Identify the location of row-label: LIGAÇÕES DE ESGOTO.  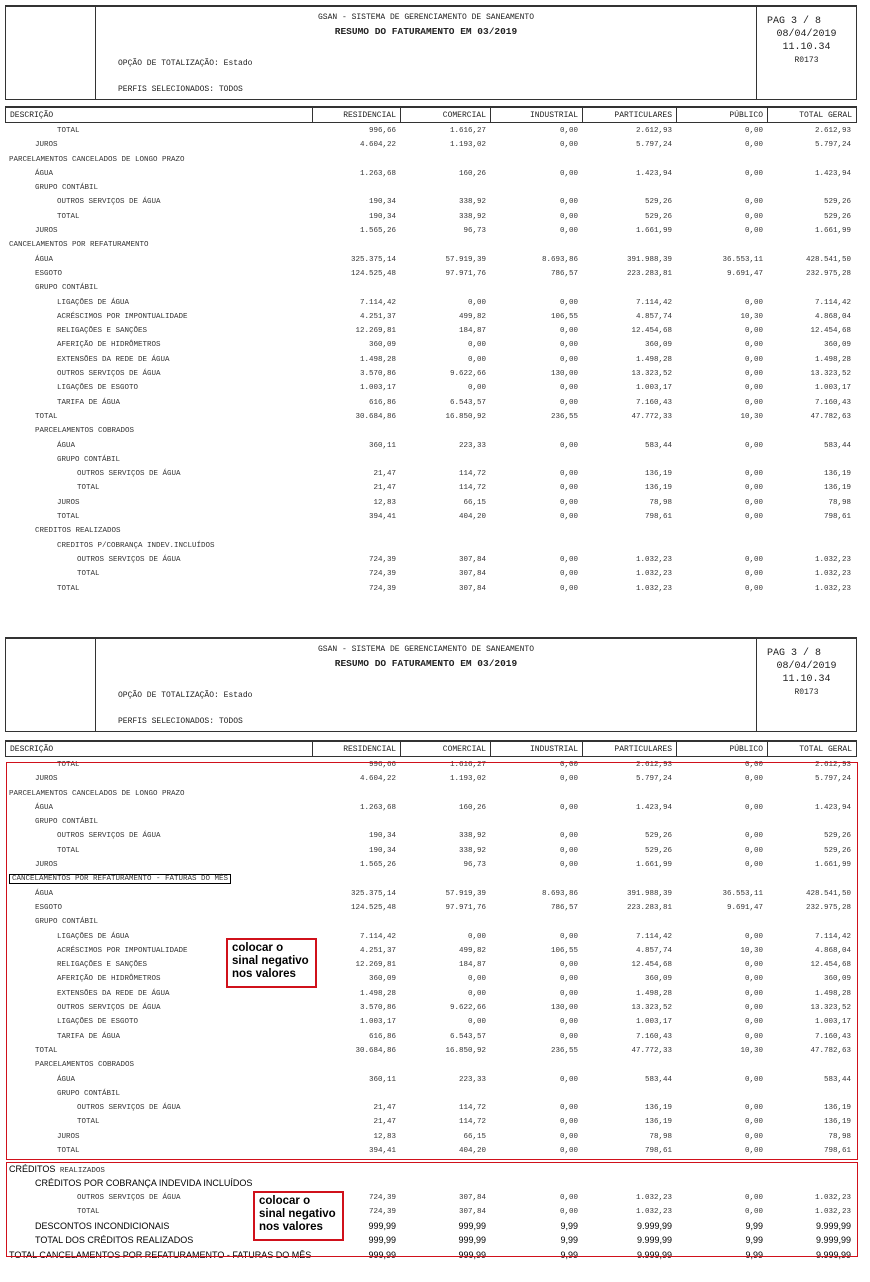
(98, 388).